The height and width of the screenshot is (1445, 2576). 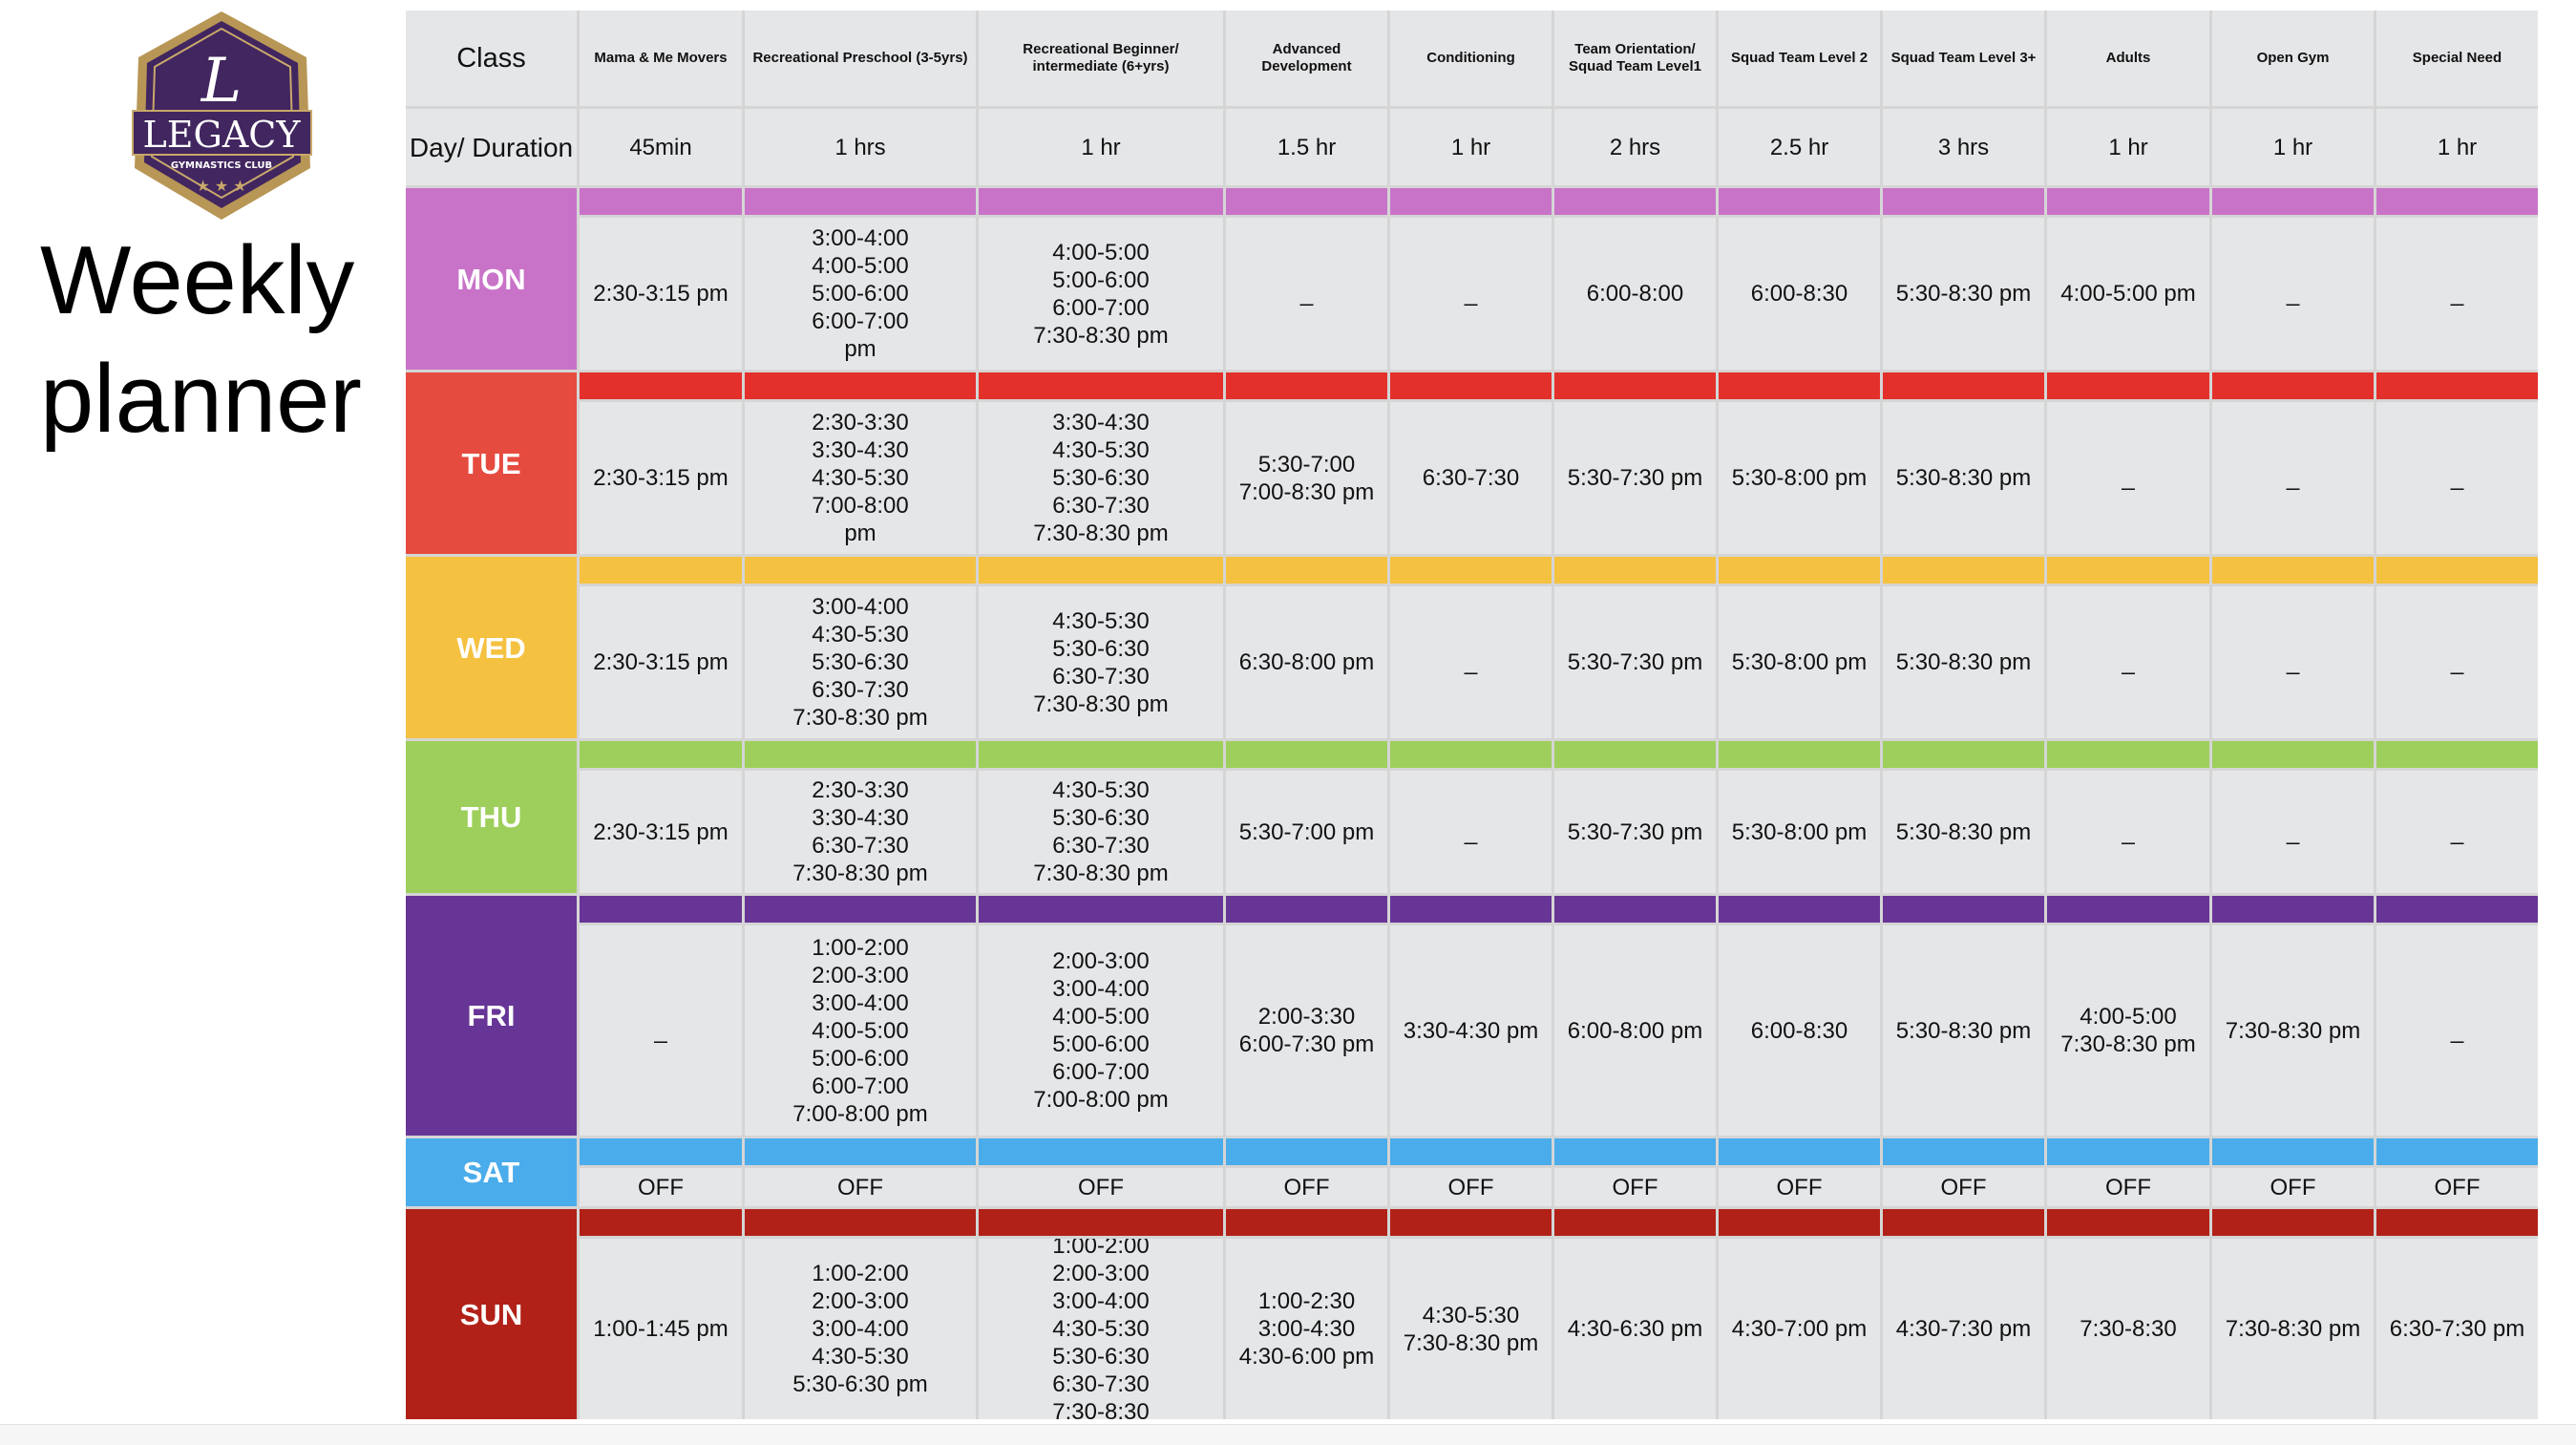 What do you see at coordinates (2293, 59) in the screenshot?
I see `header-class: Open Gym` at bounding box center [2293, 59].